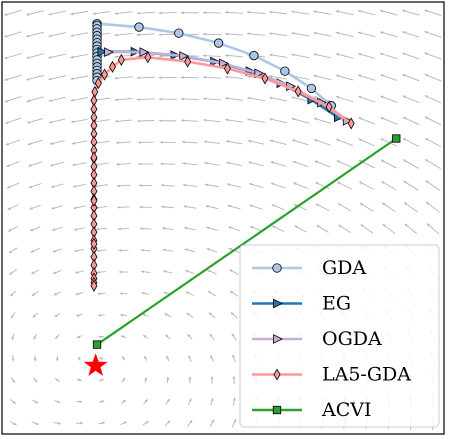 The height and width of the screenshot is (439, 451). I want to click on series-gda, so click(214, 64).